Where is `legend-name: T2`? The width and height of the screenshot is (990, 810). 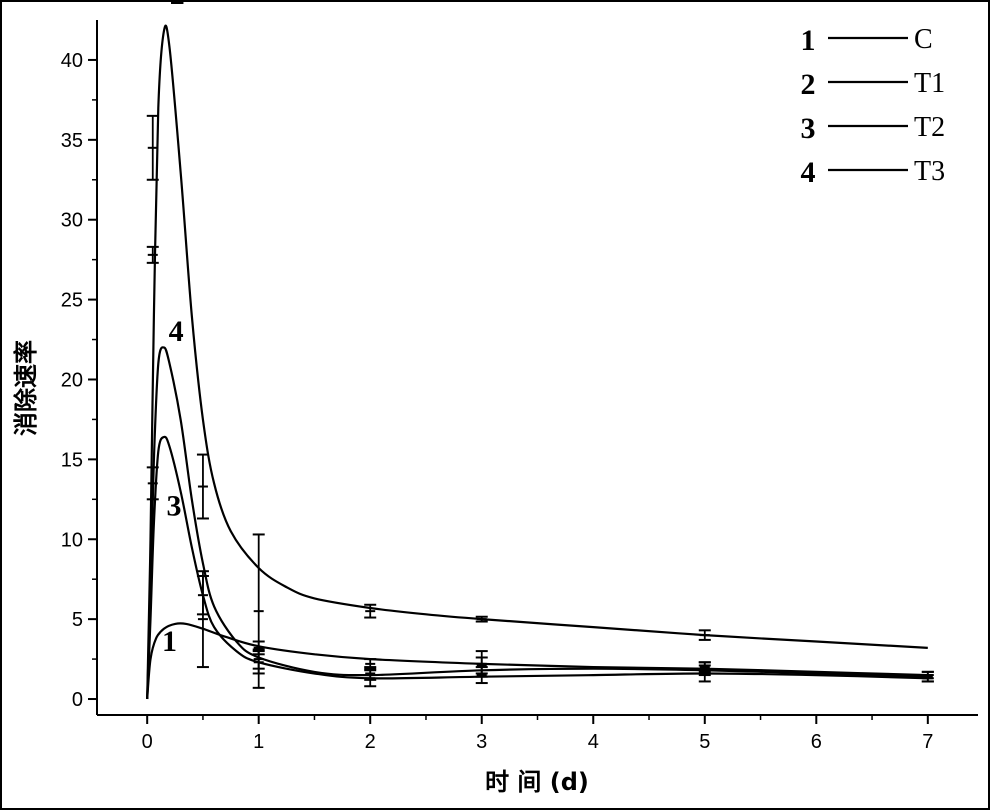 legend-name: T2 is located at coordinates (929, 127).